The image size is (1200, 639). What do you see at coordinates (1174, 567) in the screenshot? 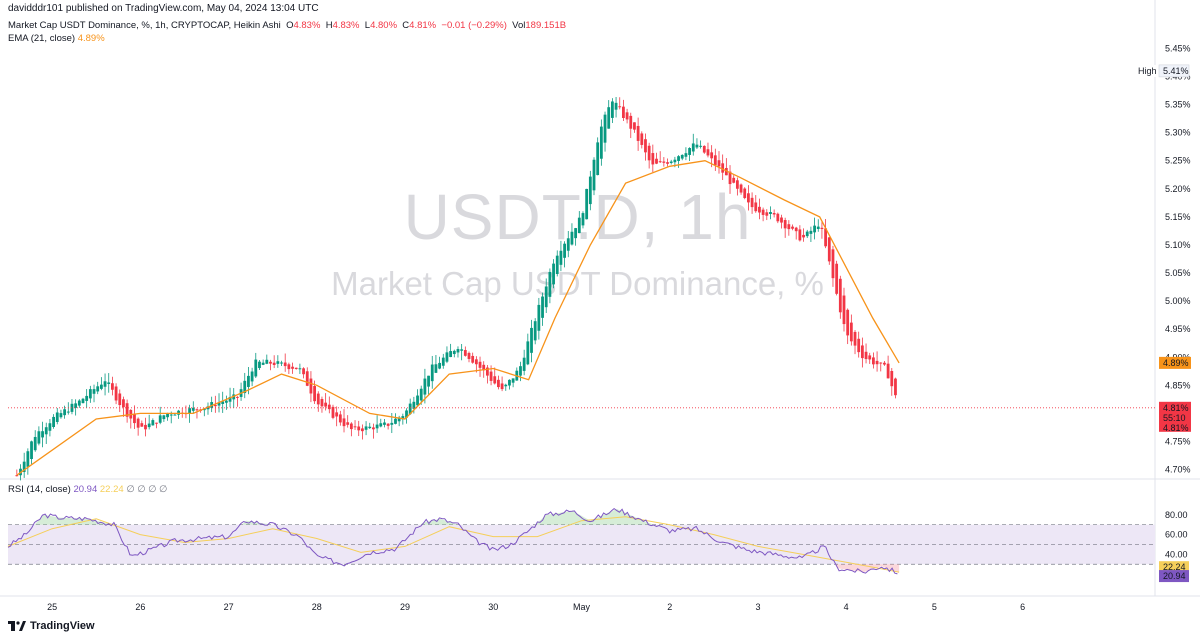
I see `rsi-ma-badge-text: 22.24` at bounding box center [1174, 567].